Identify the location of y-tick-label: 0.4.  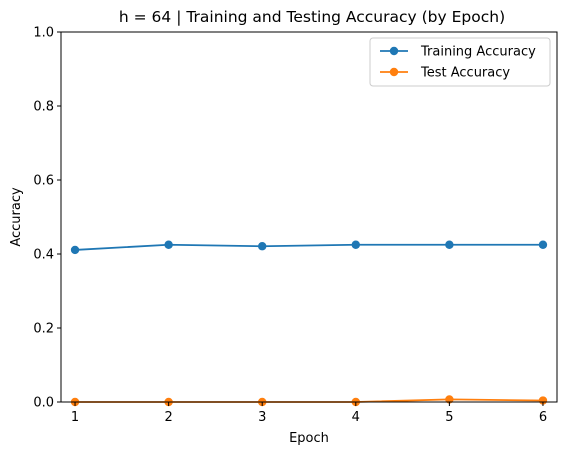
(43, 255).